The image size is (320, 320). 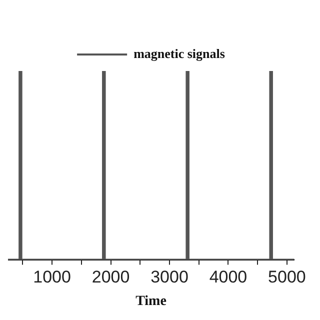 What do you see at coordinates (52, 277) in the screenshot?
I see `x-tick-label: 1000` at bounding box center [52, 277].